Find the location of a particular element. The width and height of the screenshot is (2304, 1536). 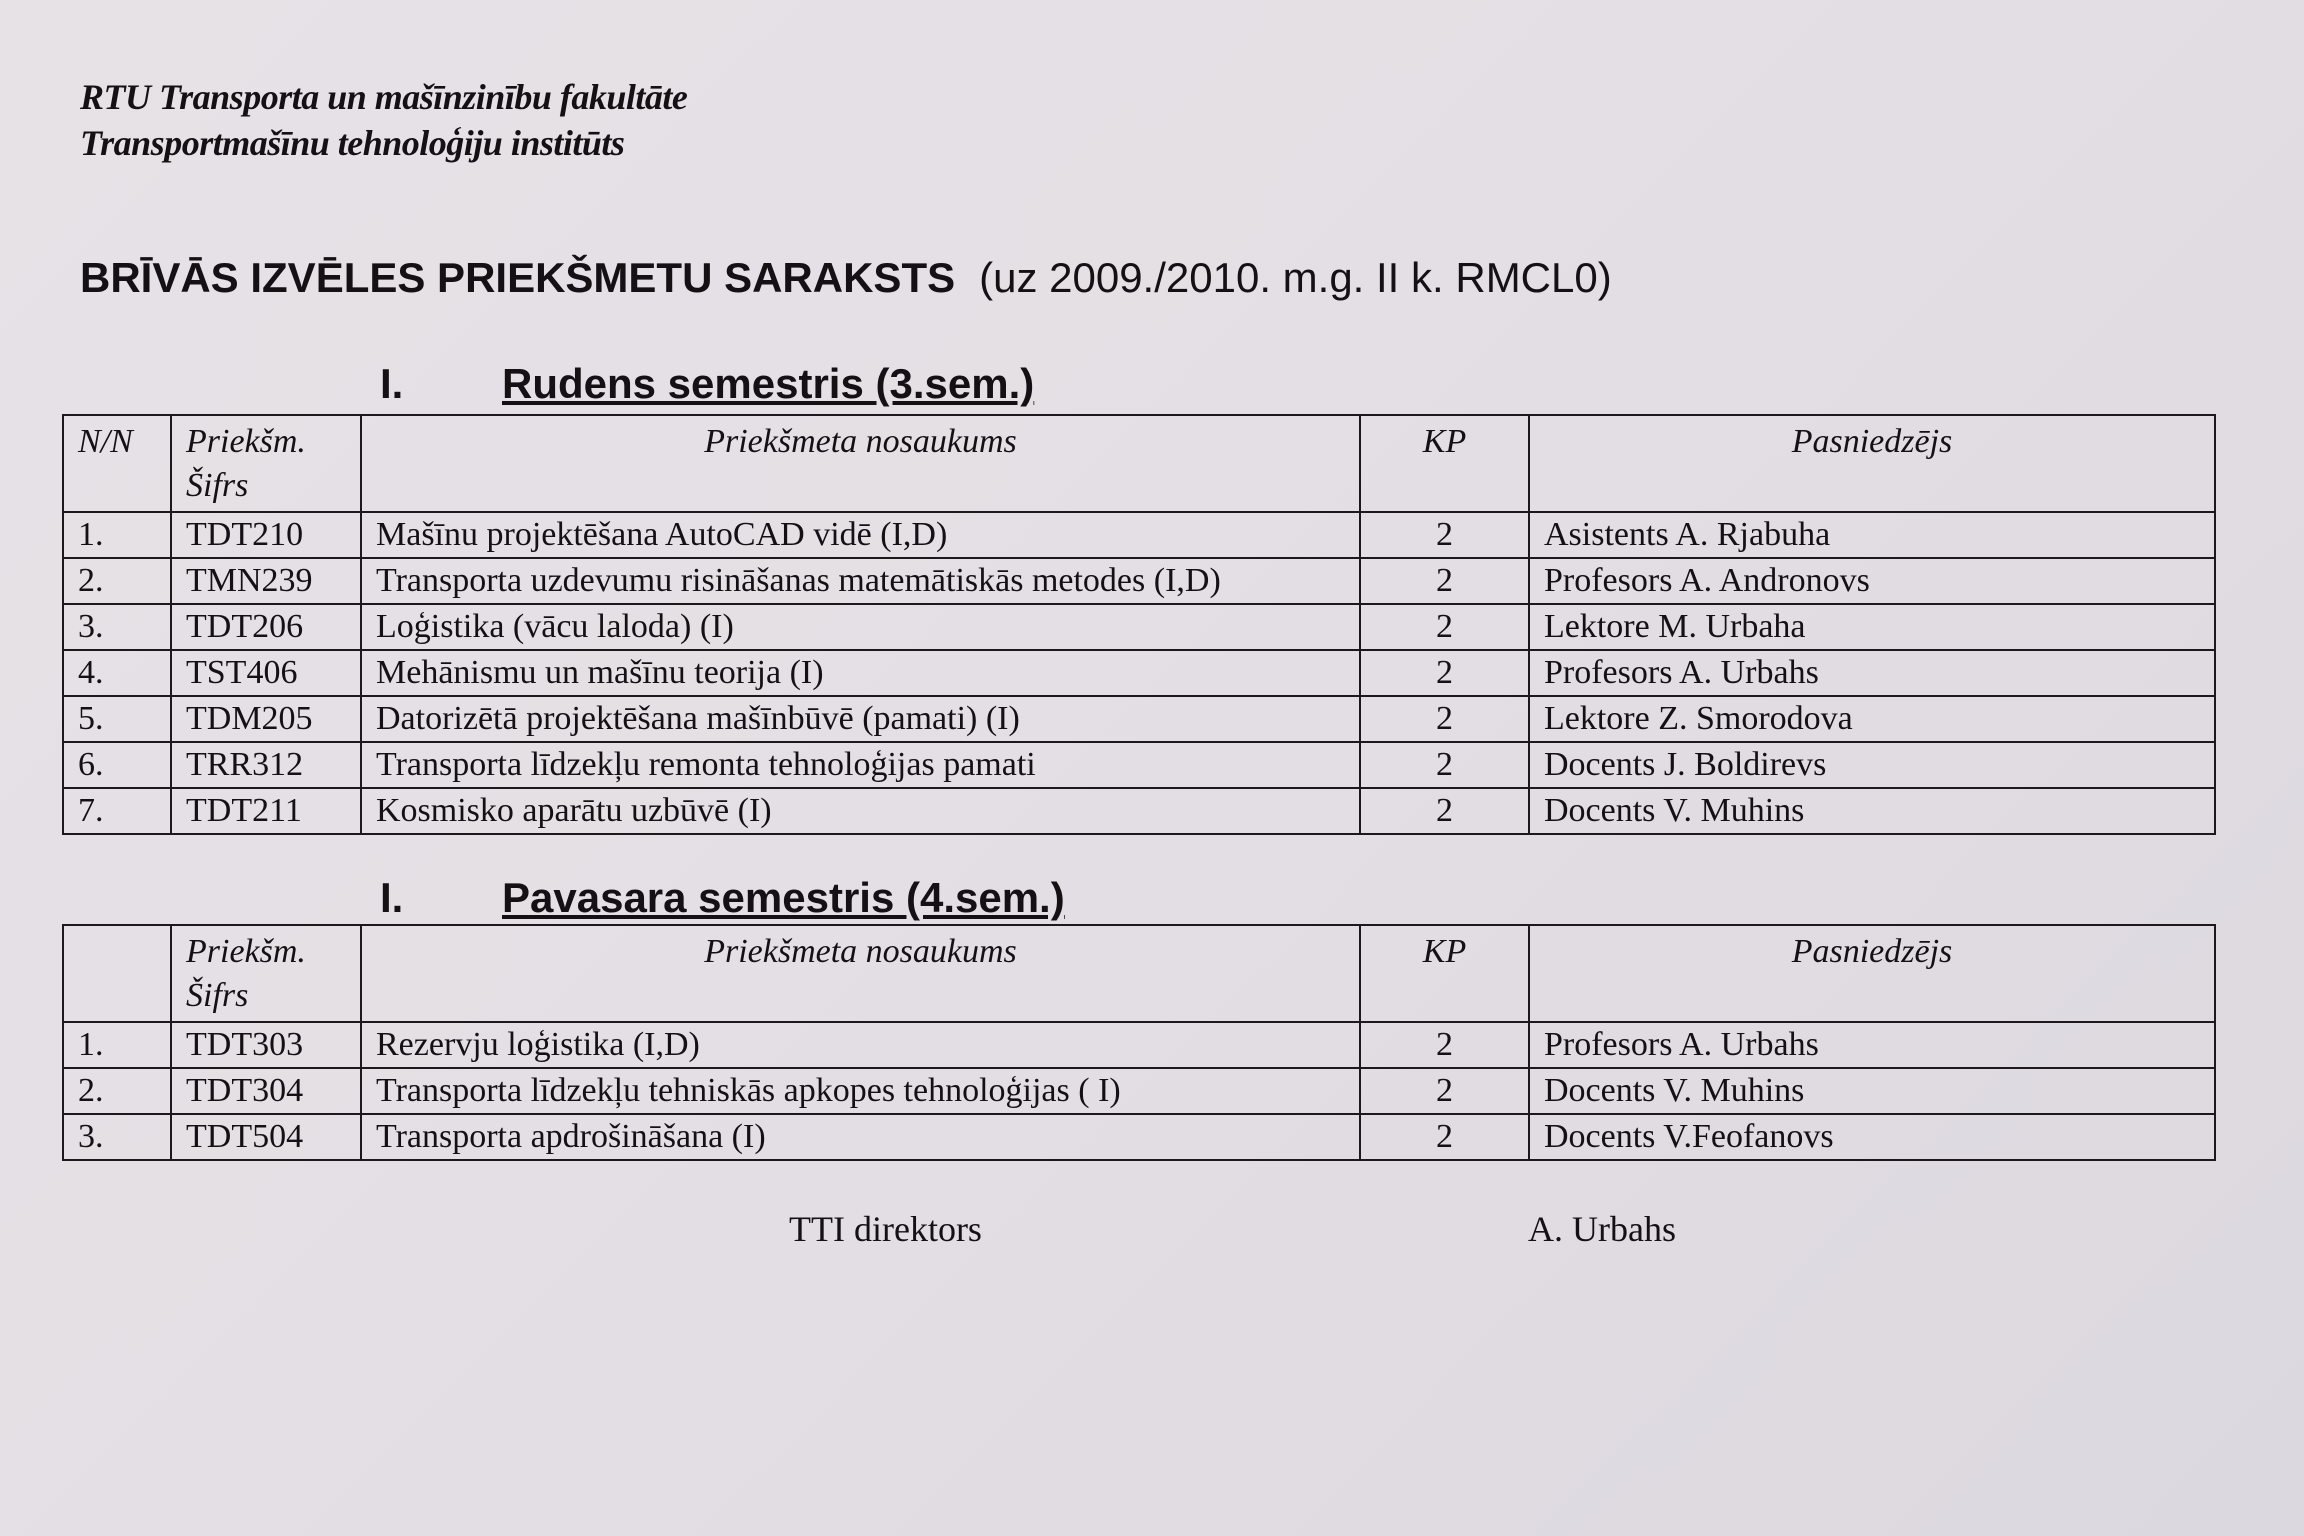

subject-code: TDT206 is located at coordinates (266, 627).